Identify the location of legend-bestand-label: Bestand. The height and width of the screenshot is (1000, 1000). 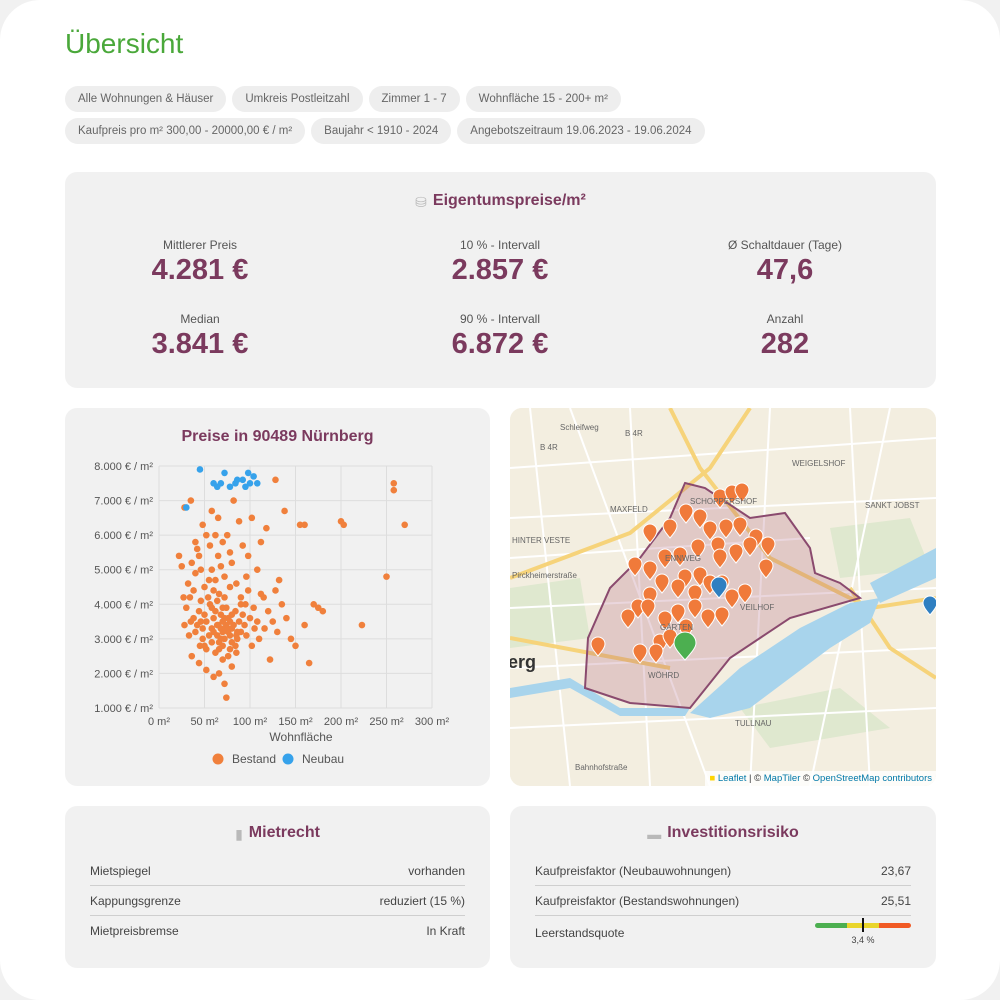
(254, 759).